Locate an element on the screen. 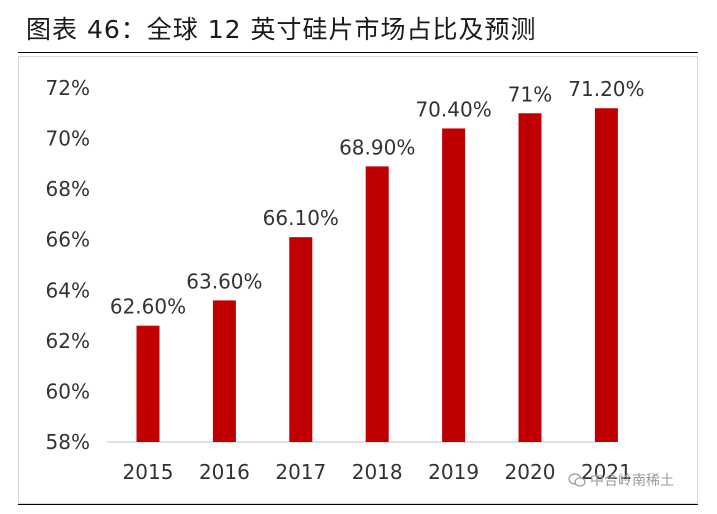  bar-2018 is located at coordinates (377, 304).